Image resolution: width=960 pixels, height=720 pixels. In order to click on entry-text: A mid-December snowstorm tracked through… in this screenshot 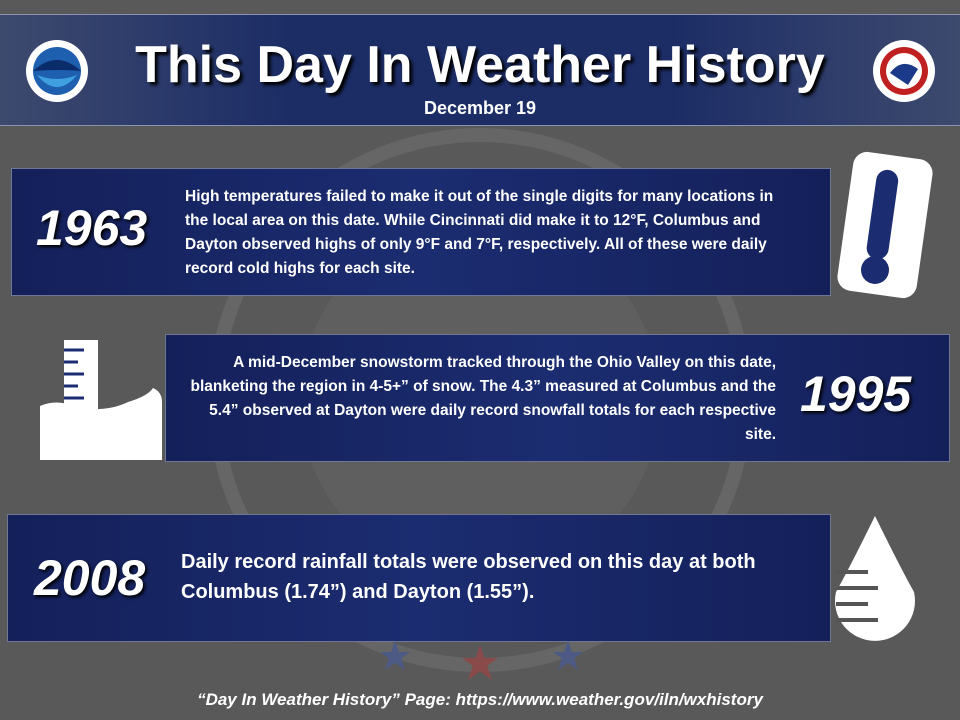, I will do `click(483, 398)`.